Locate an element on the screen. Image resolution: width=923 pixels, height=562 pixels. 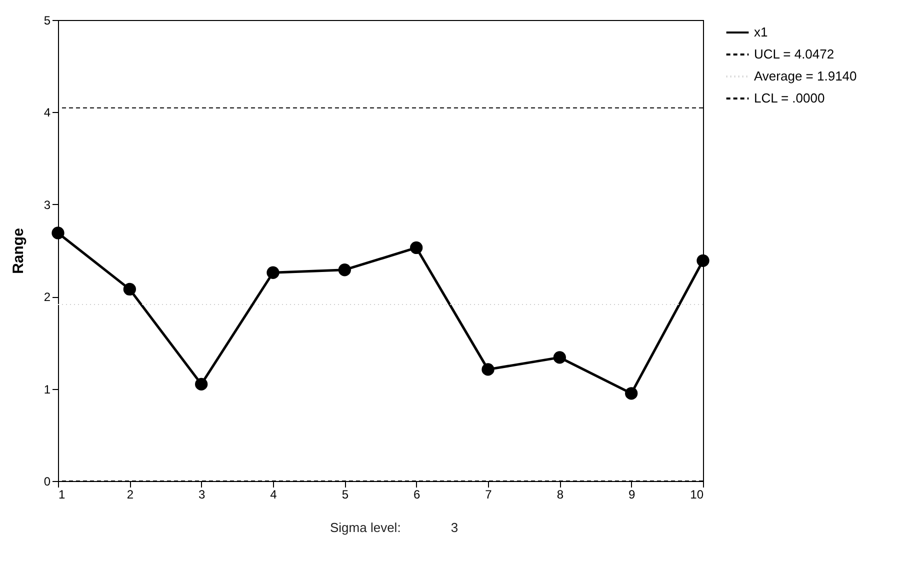
text: Sigma level: is located at coordinates (365, 527).